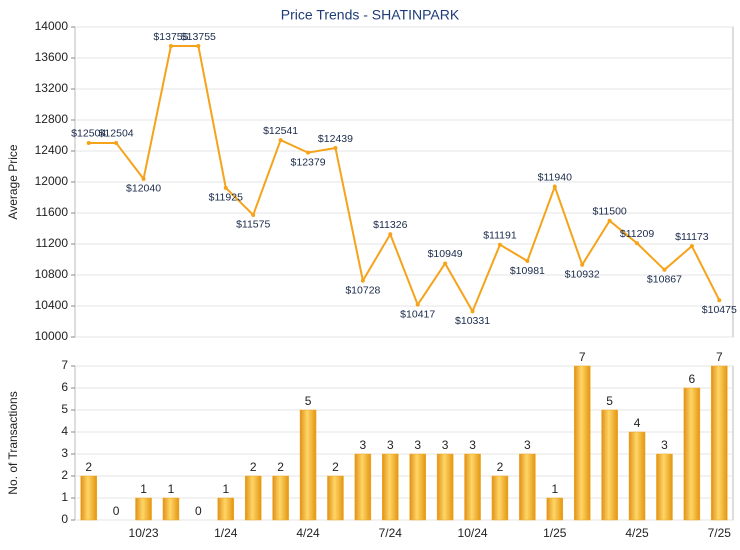 Image resolution: width=740 pixels, height=550 pixels. I want to click on x-tick-label: 7/25, so click(720, 533).